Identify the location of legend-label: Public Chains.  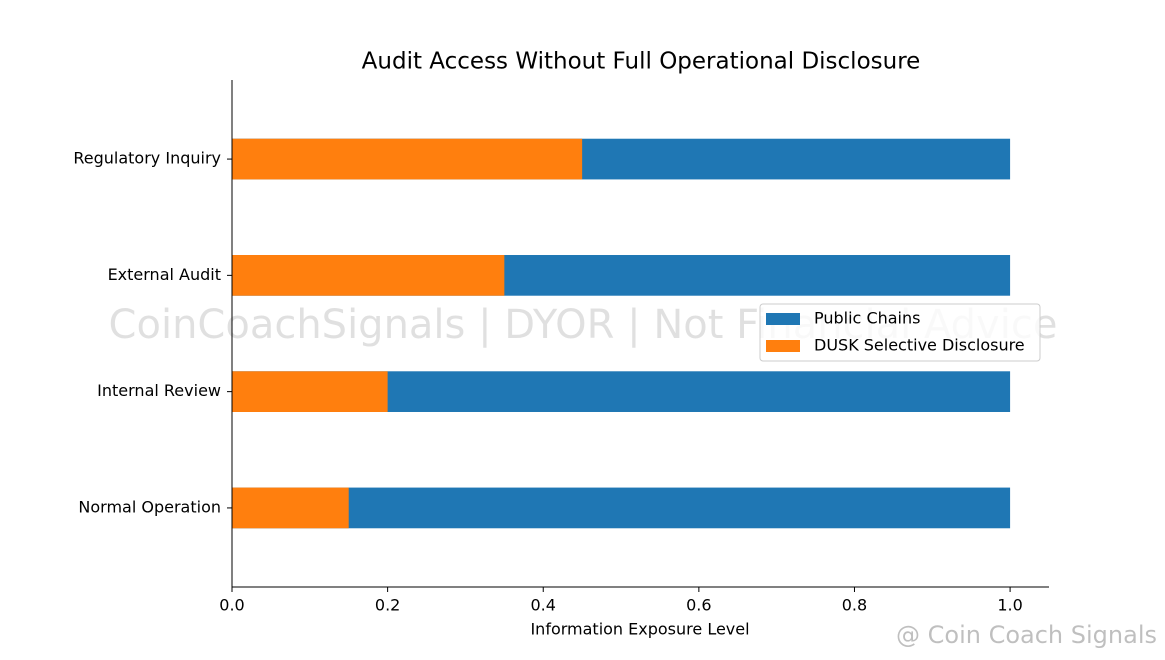
(867, 318).